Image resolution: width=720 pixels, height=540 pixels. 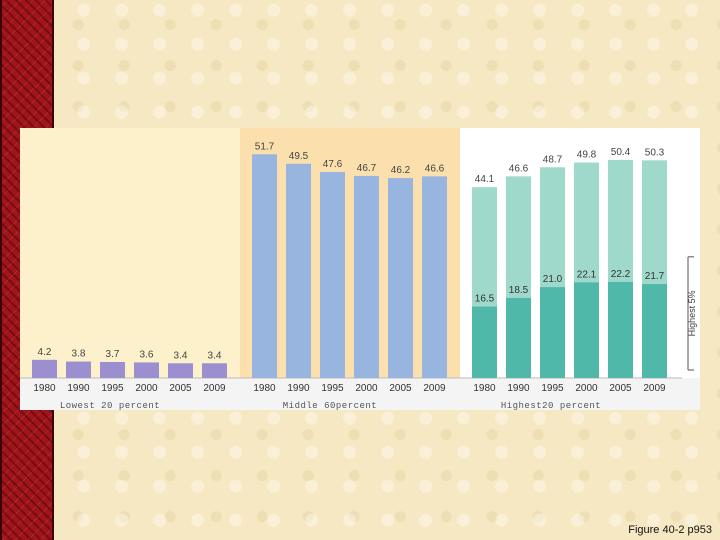 What do you see at coordinates (110, 405) in the screenshot?
I see `group-label: Lowest 20 percent` at bounding box center [110, 405].